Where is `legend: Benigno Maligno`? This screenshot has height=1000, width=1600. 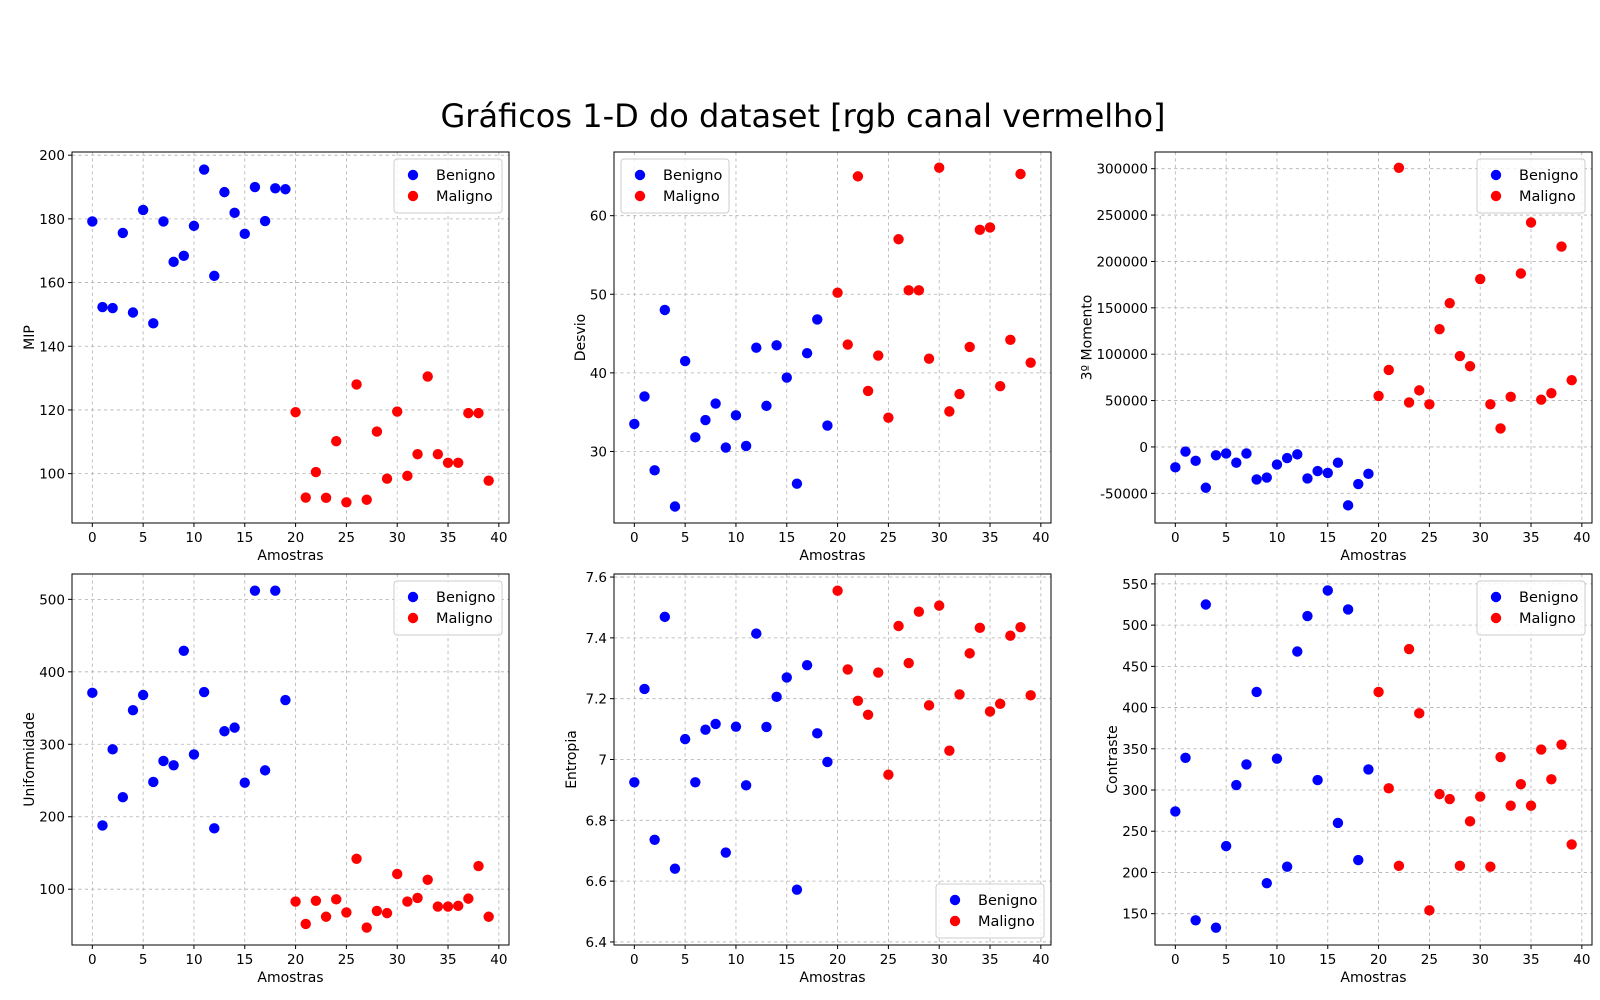 legend: Benigno Maligno is located at coordinates (990, 911).